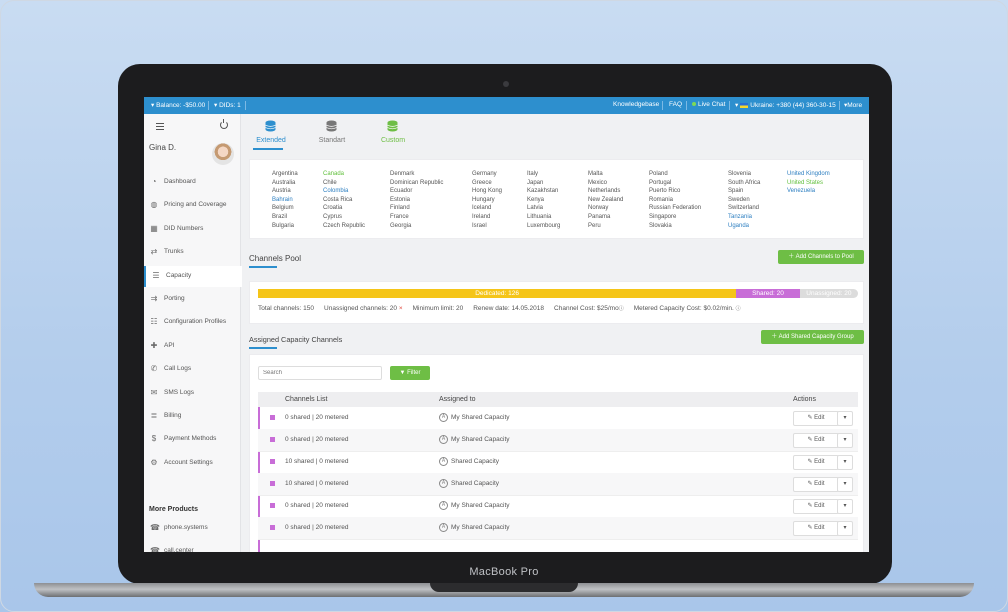 The image size is (1008, 612). Describe the element at coordinates (604, 191) in the screenshot. I see `country-item: Netherlands` at that location.